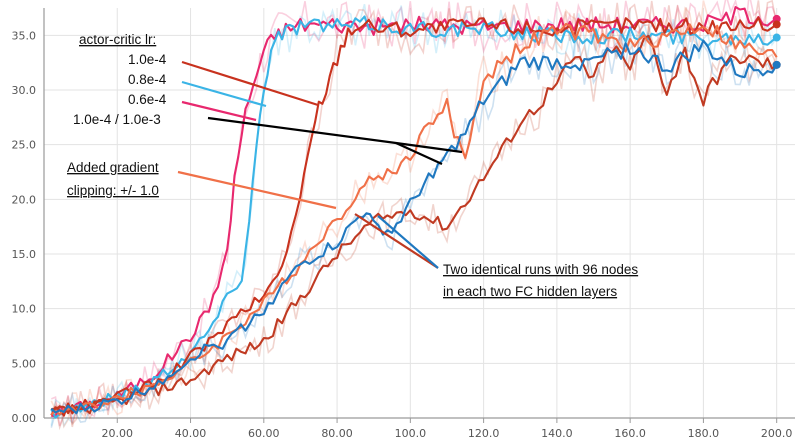 The width and height of the screenshot is (800, 440). What do you see at coordinates (484, 433) in the screenshot?
I see `x-tick-label: 120.0` at bounding box center [484, 433].